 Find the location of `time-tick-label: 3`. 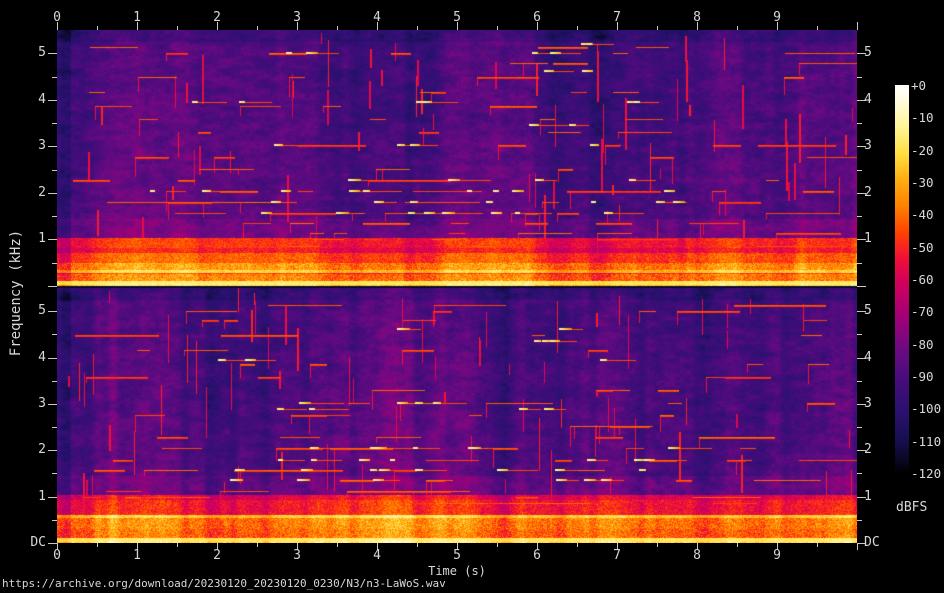

time-tick-label: 3 is located at coordinates (297, 555).